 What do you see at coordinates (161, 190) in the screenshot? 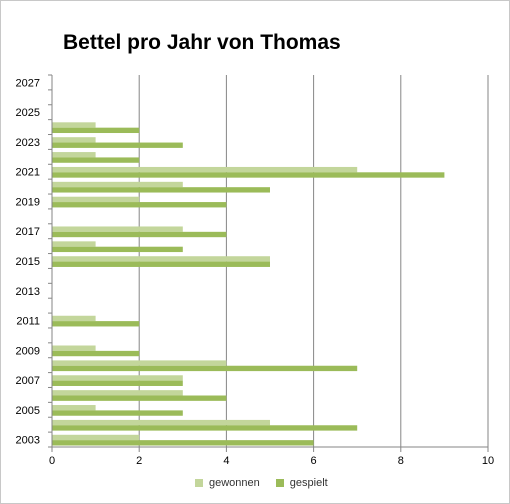
I see `bar-gespielt-2020` at bounding box center [161, 190].